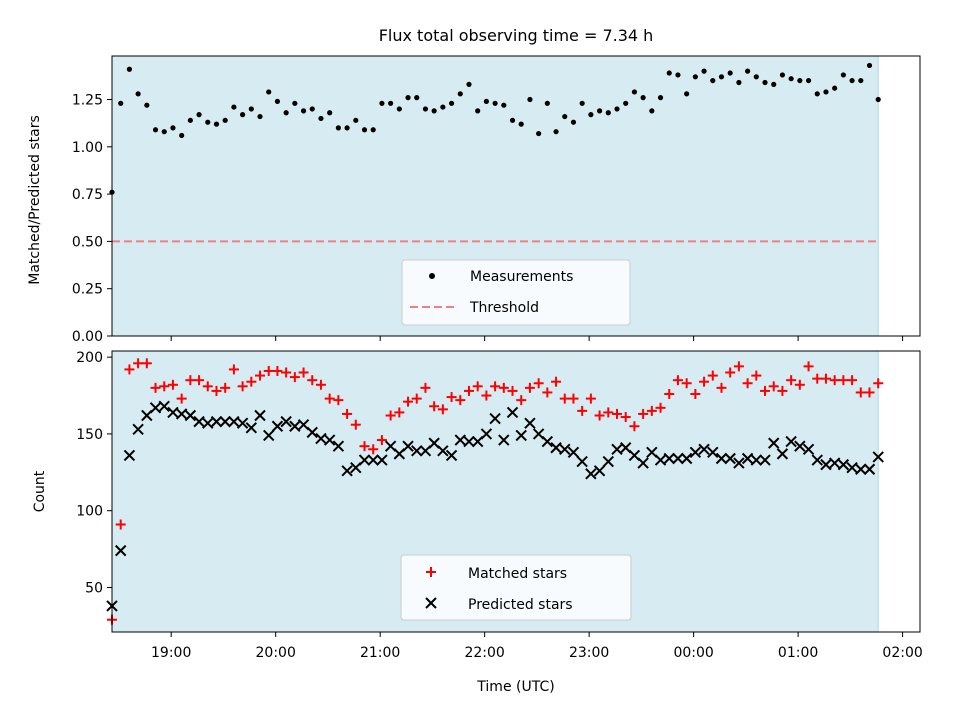  I want to click on legend-predicted-stars: Predicted stars, so click(520, 605).